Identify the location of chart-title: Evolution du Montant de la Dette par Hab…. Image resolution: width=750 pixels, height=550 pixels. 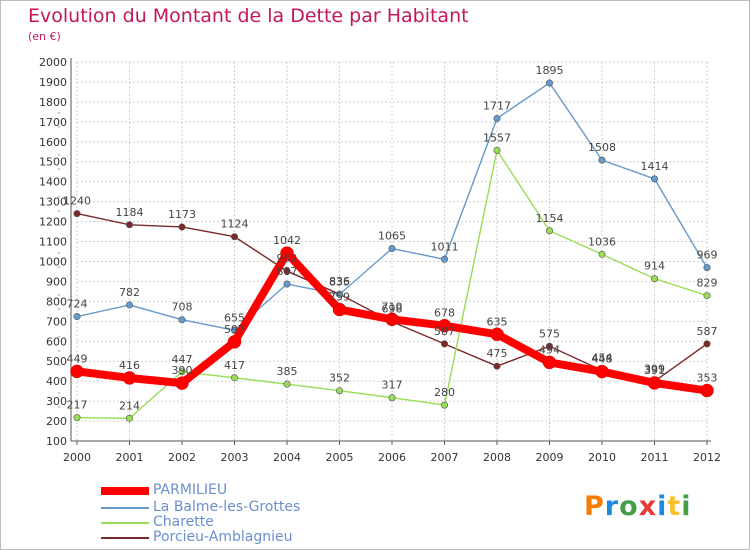
(248, 16).